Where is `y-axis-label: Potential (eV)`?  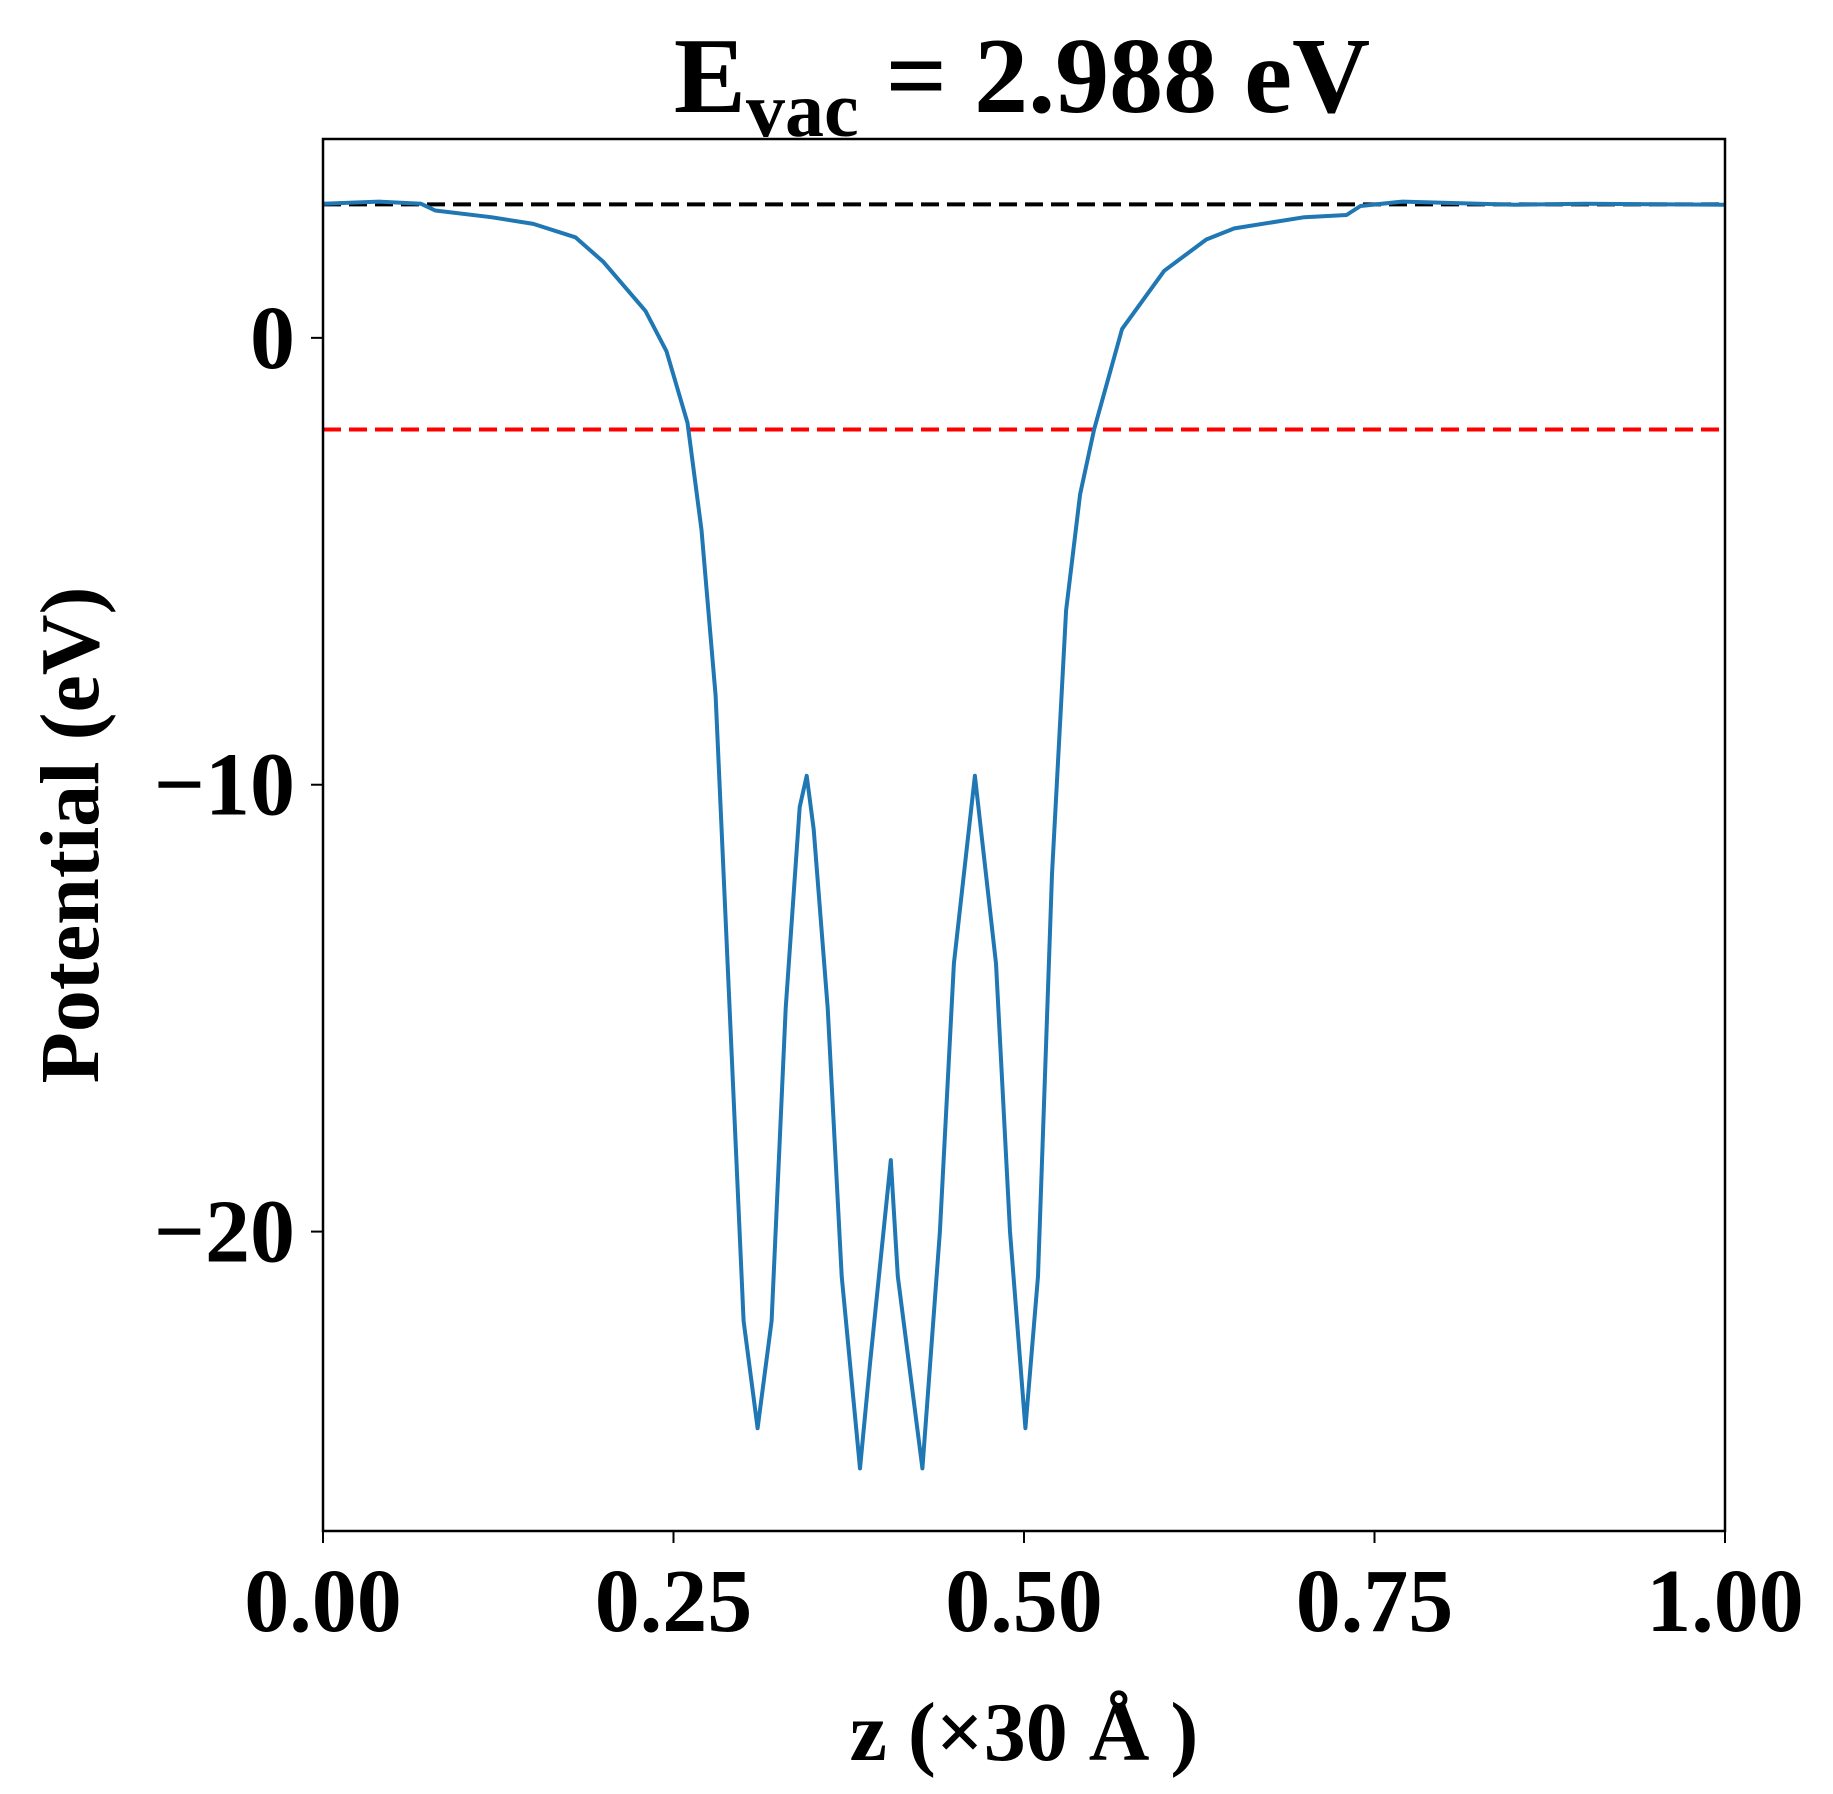 y-axis-label: Potential (eV) is located at coordinates (70, 835).